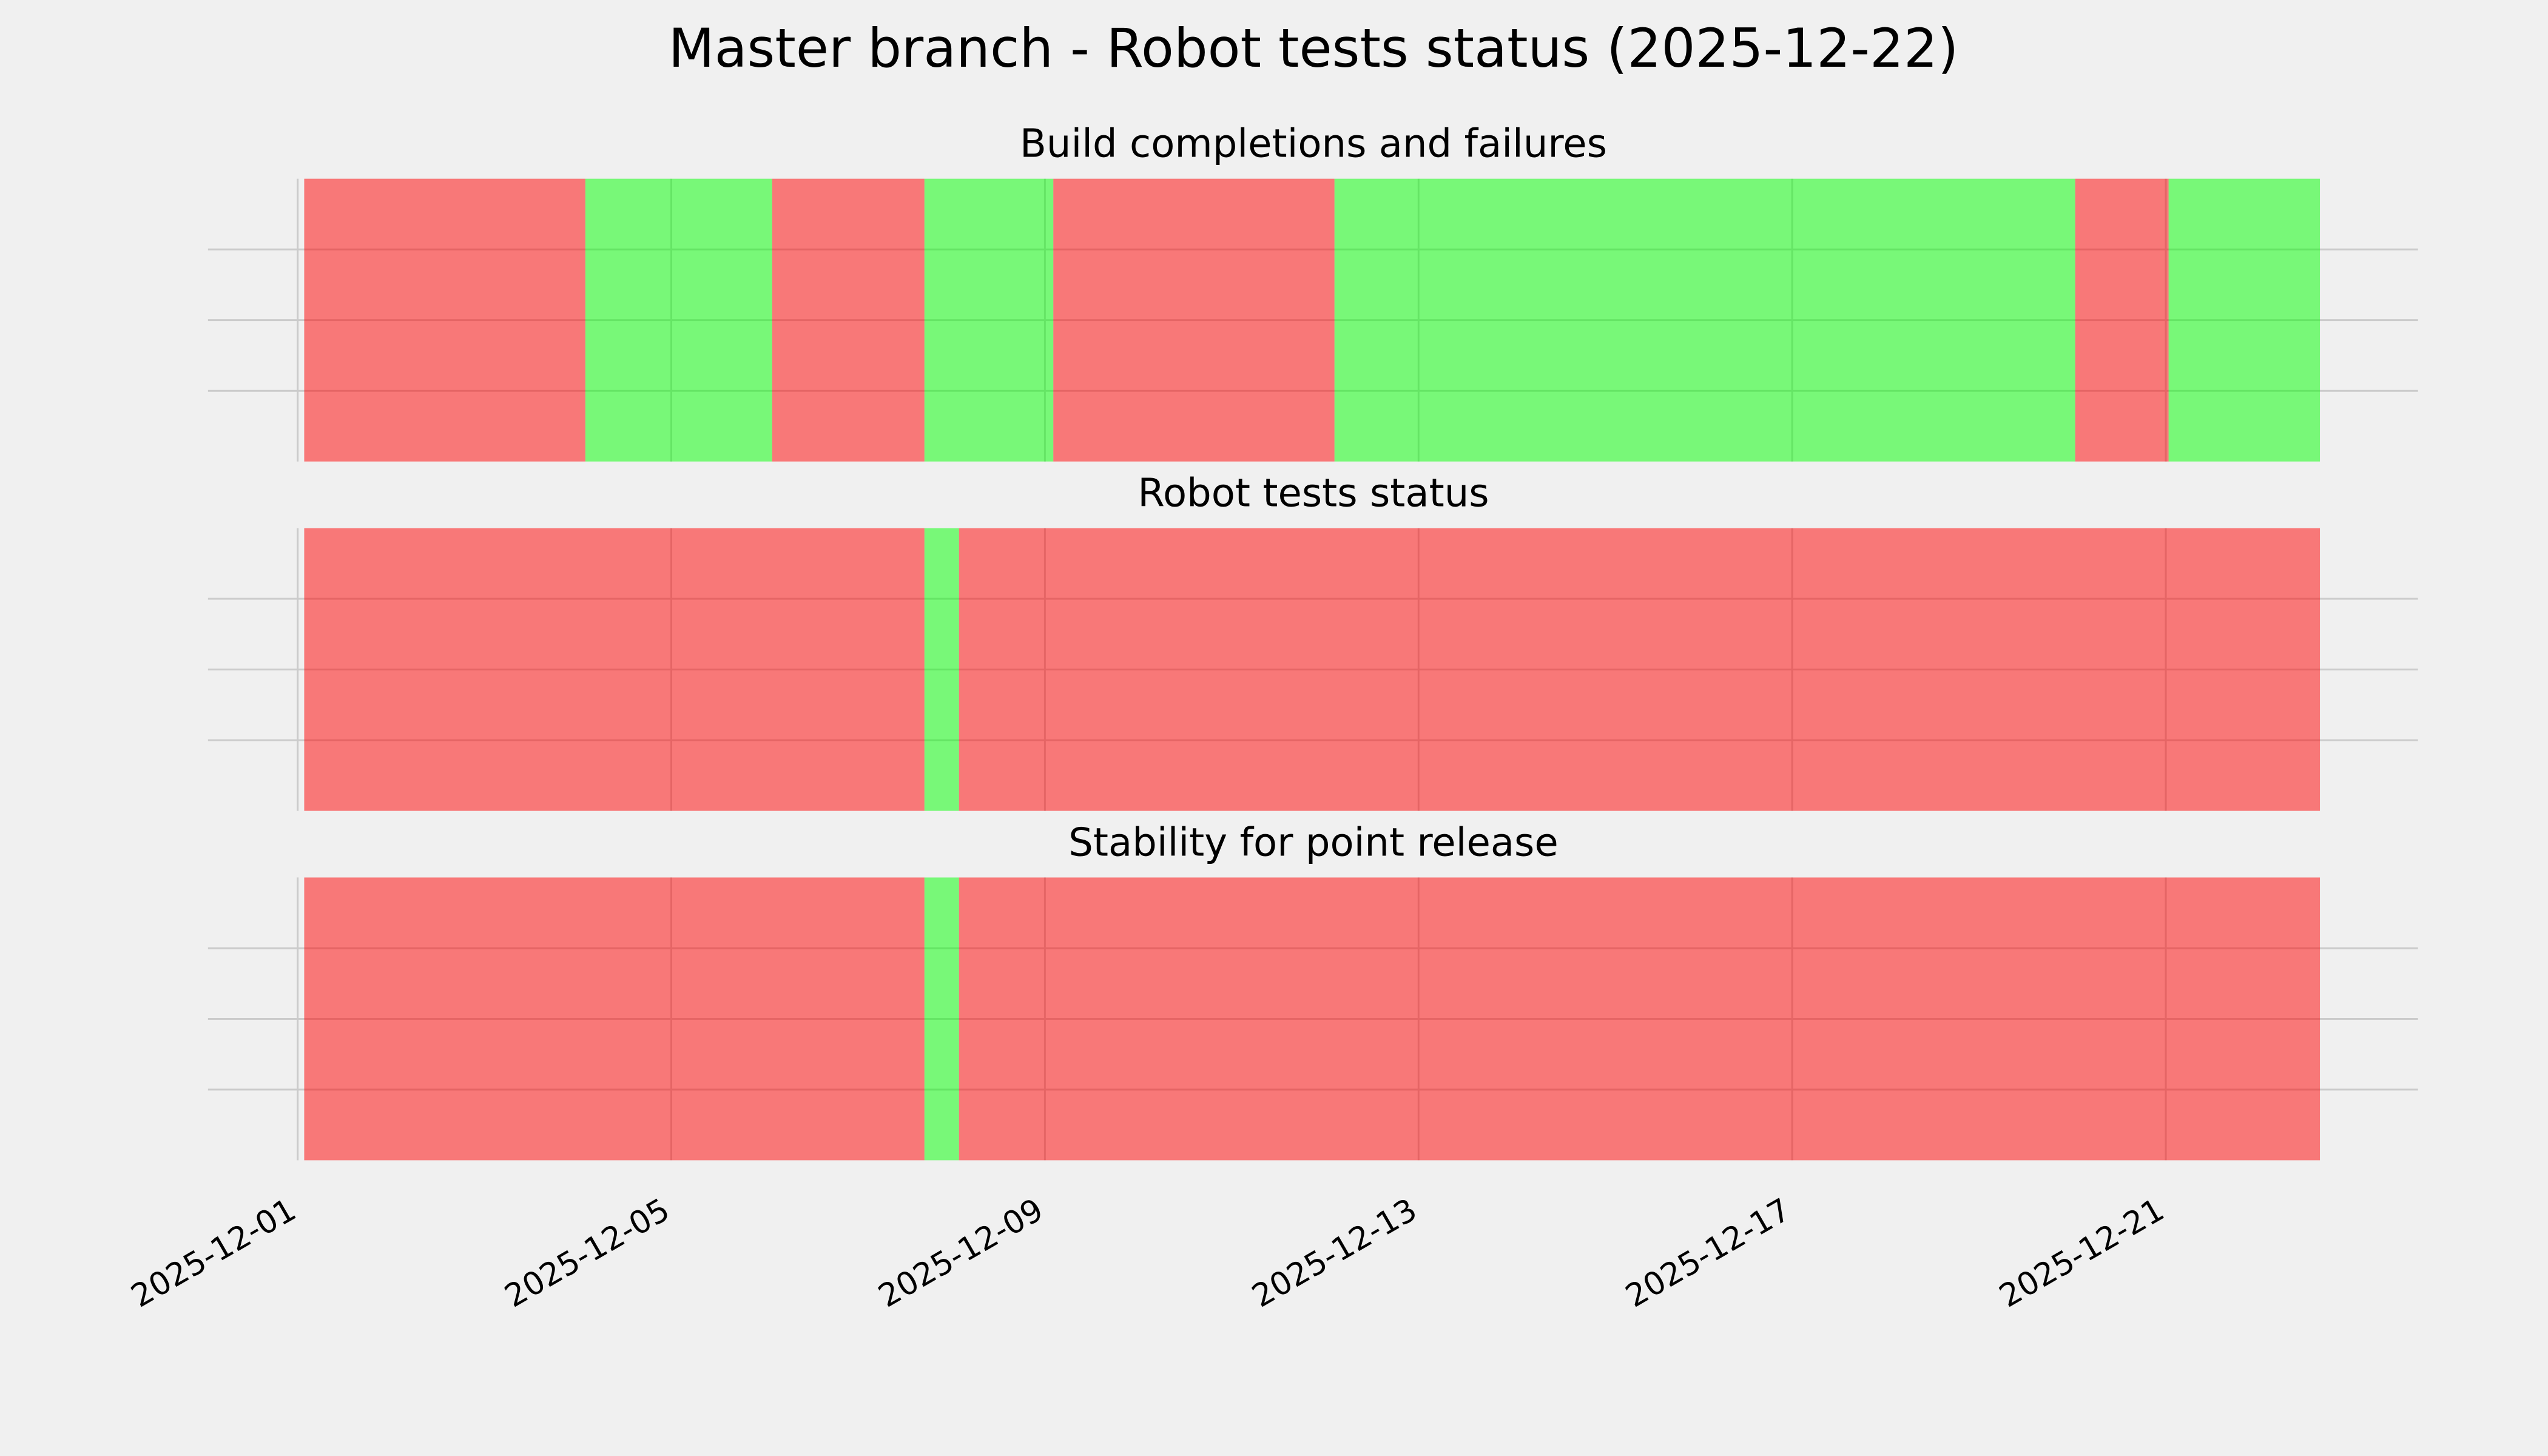 The width and height of the screenshot is (2548, 1456). What do you see at coordinates (961, 1253) in the screenshot?
I see `x-tick-label: 2025-12-09` at bounding box center [961, 1253].